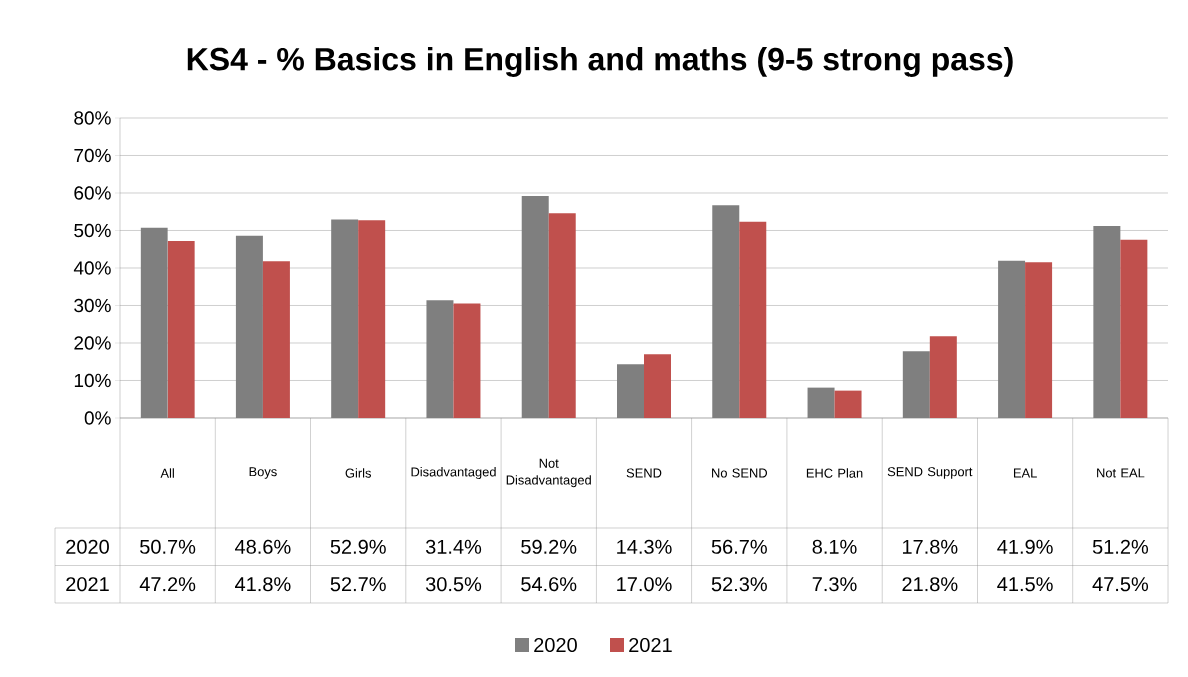  What do you see at coordinates (92, 193) in the screenshot?
I see `y-tick-label: 60%` at bounding box center [92, 193].